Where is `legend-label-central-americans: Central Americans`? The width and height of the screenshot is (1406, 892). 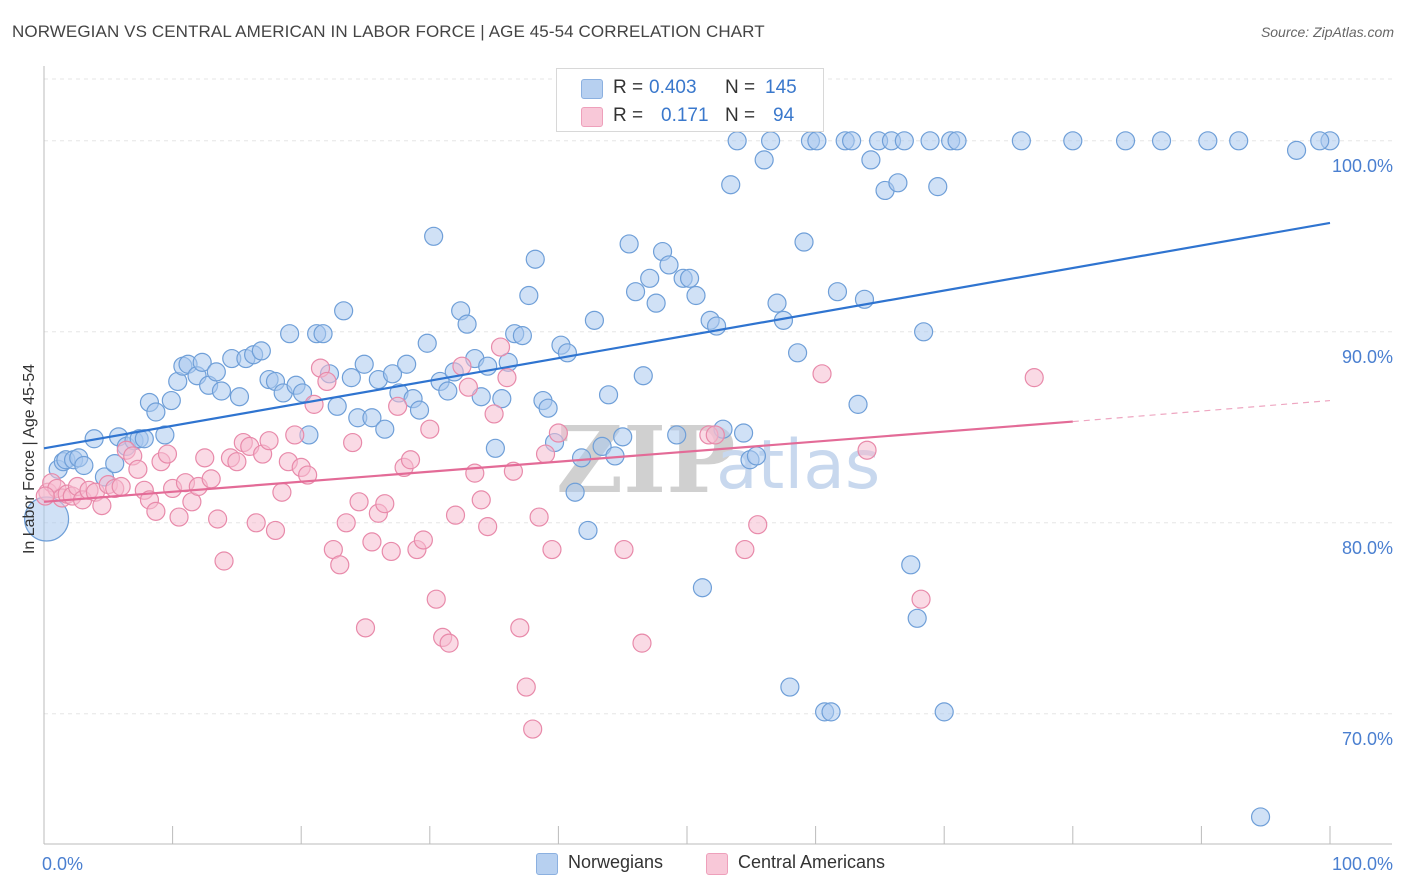
legend-label-central-americans: Central Americans is located at coordinates (812, 862).